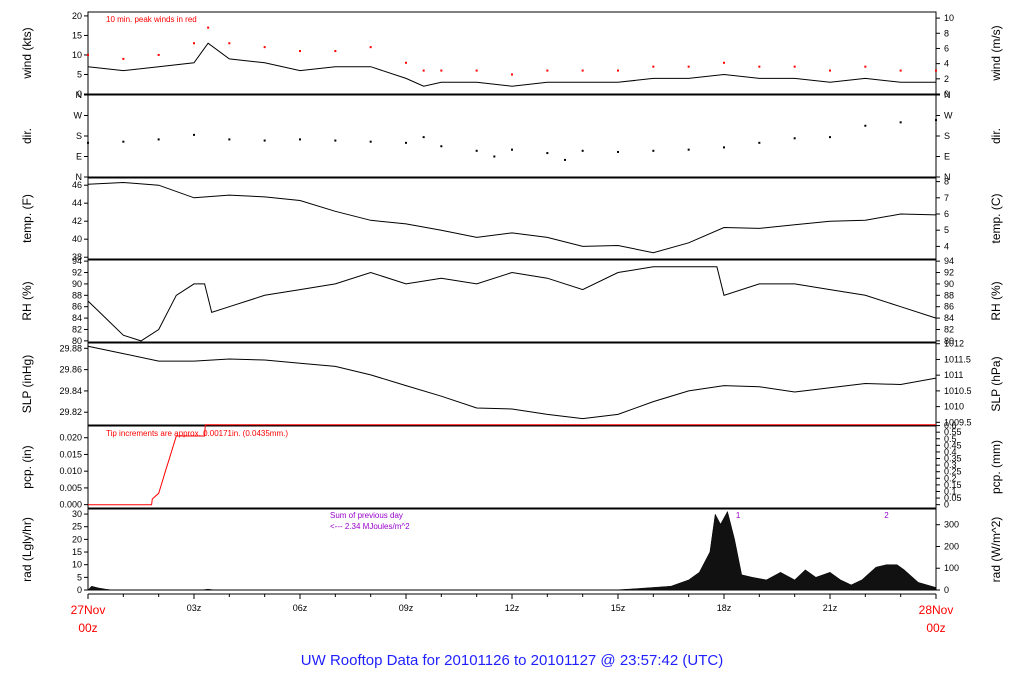  What do you see at coordinates (151, 19) in the screenshot?
I see `wind-annotation: 10 min. peak winds in red` at bounding box center [151, 19].